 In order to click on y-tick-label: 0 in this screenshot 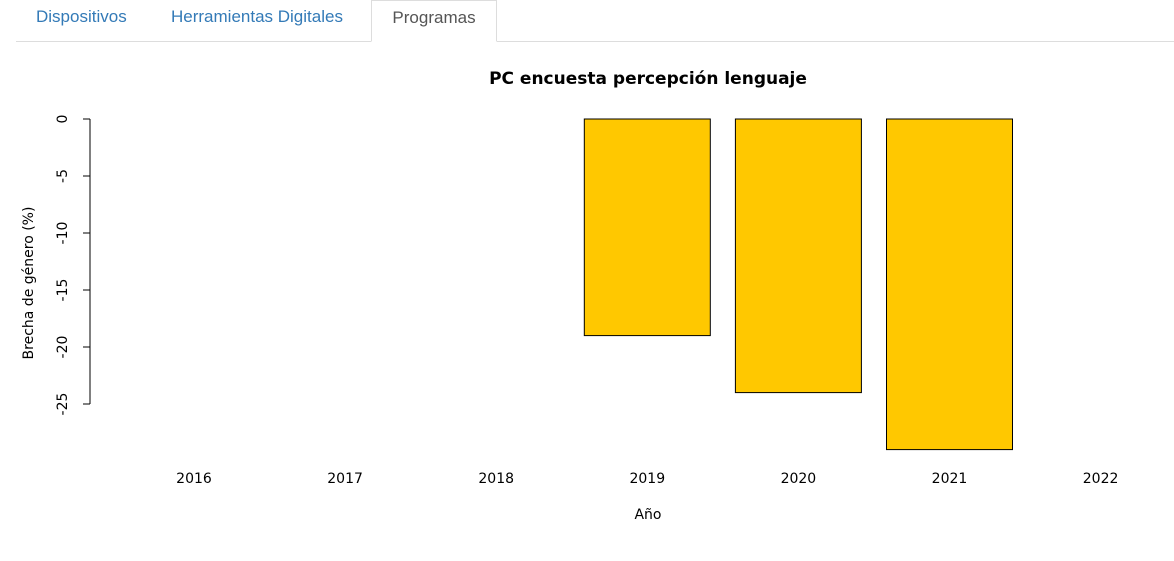, I will do `click(63, 119)`.